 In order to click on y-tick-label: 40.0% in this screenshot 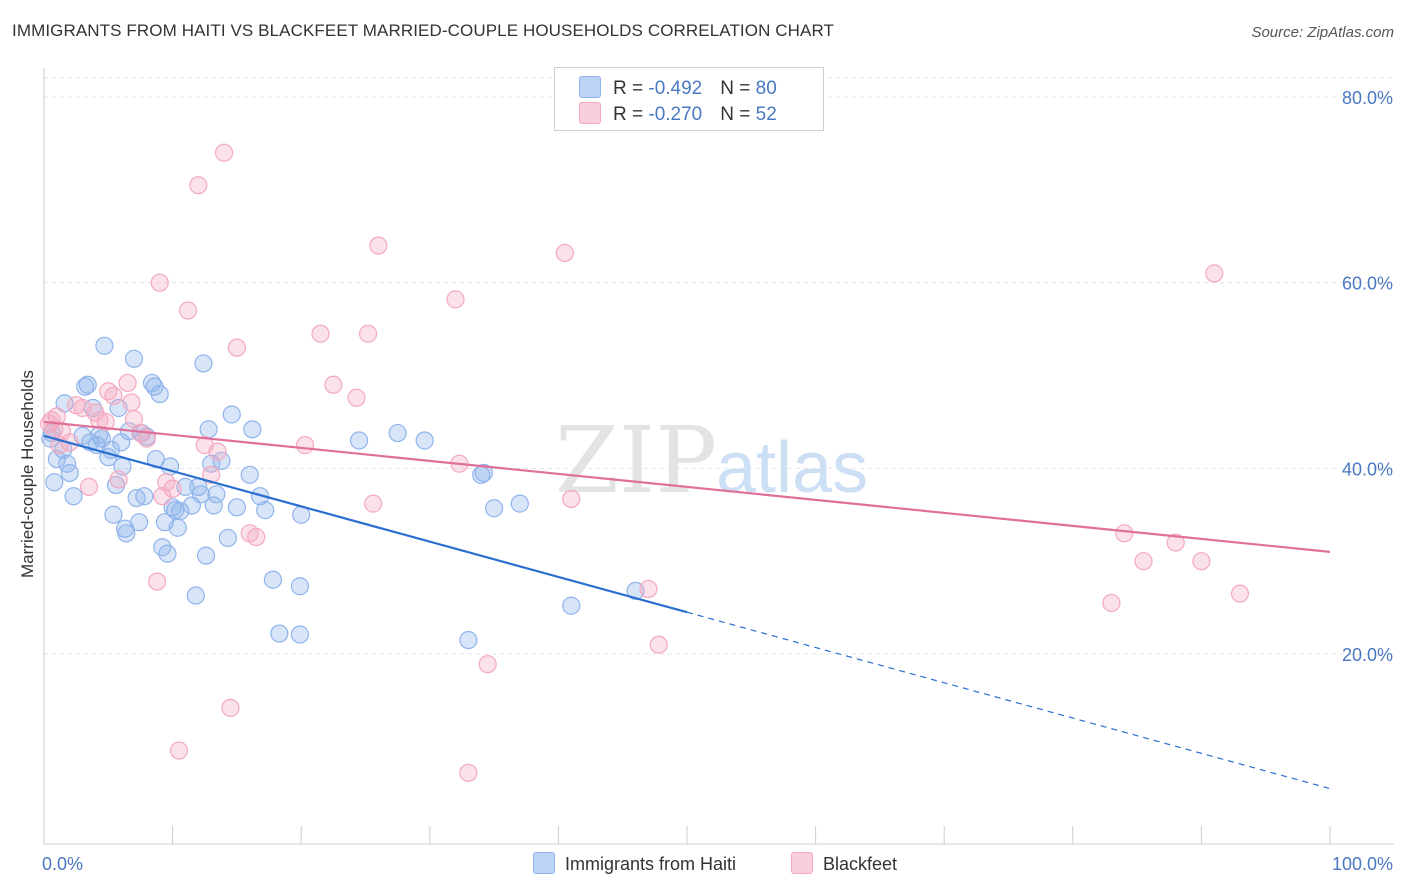, I will do `click(1367, 469)`.